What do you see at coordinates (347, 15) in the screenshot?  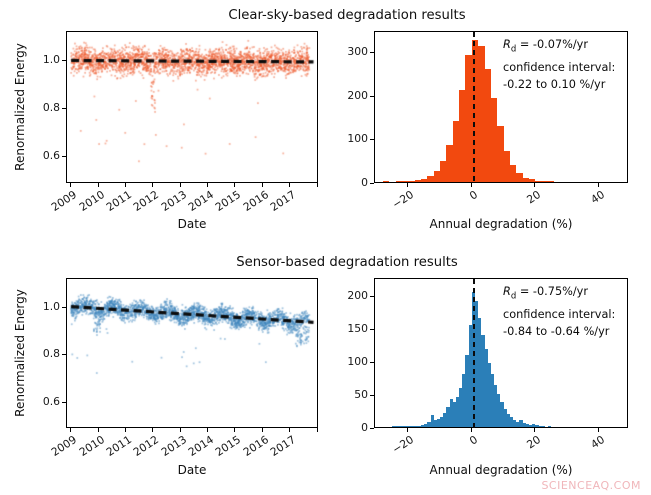 I see `top-row-title: Clear-sky-based degradation results` at bounding box center [347, 15].